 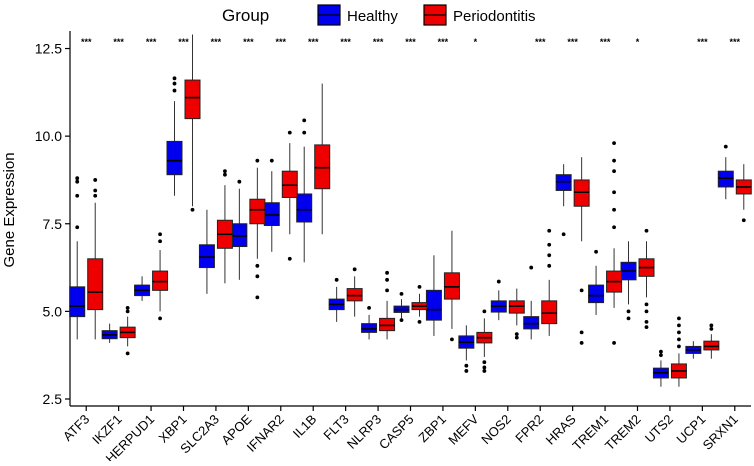 What do you see at coordinates (245, 15) in the screenshot?
I see `legend-title: Group` at bounding box center [245, 15].